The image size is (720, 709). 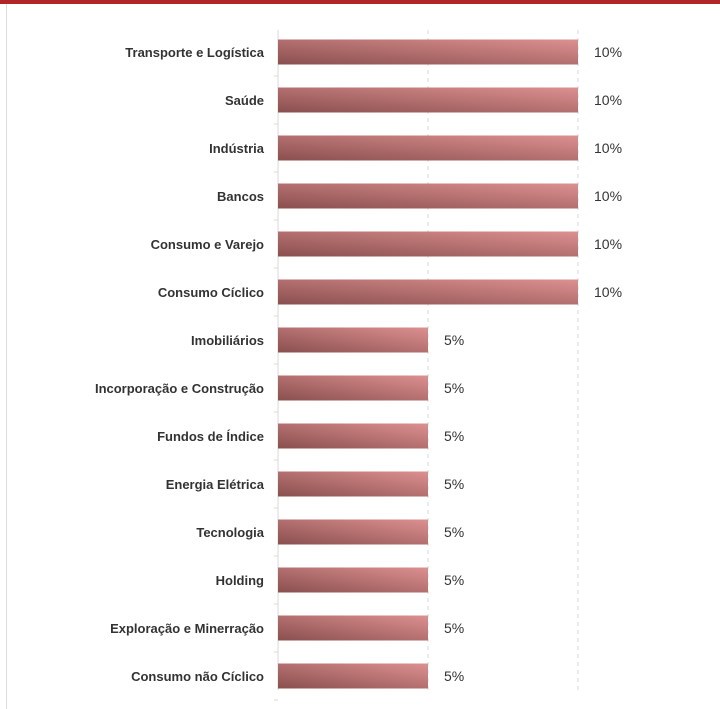 I want to click on category-label: Imobiliários, so click(x=227, y=340).